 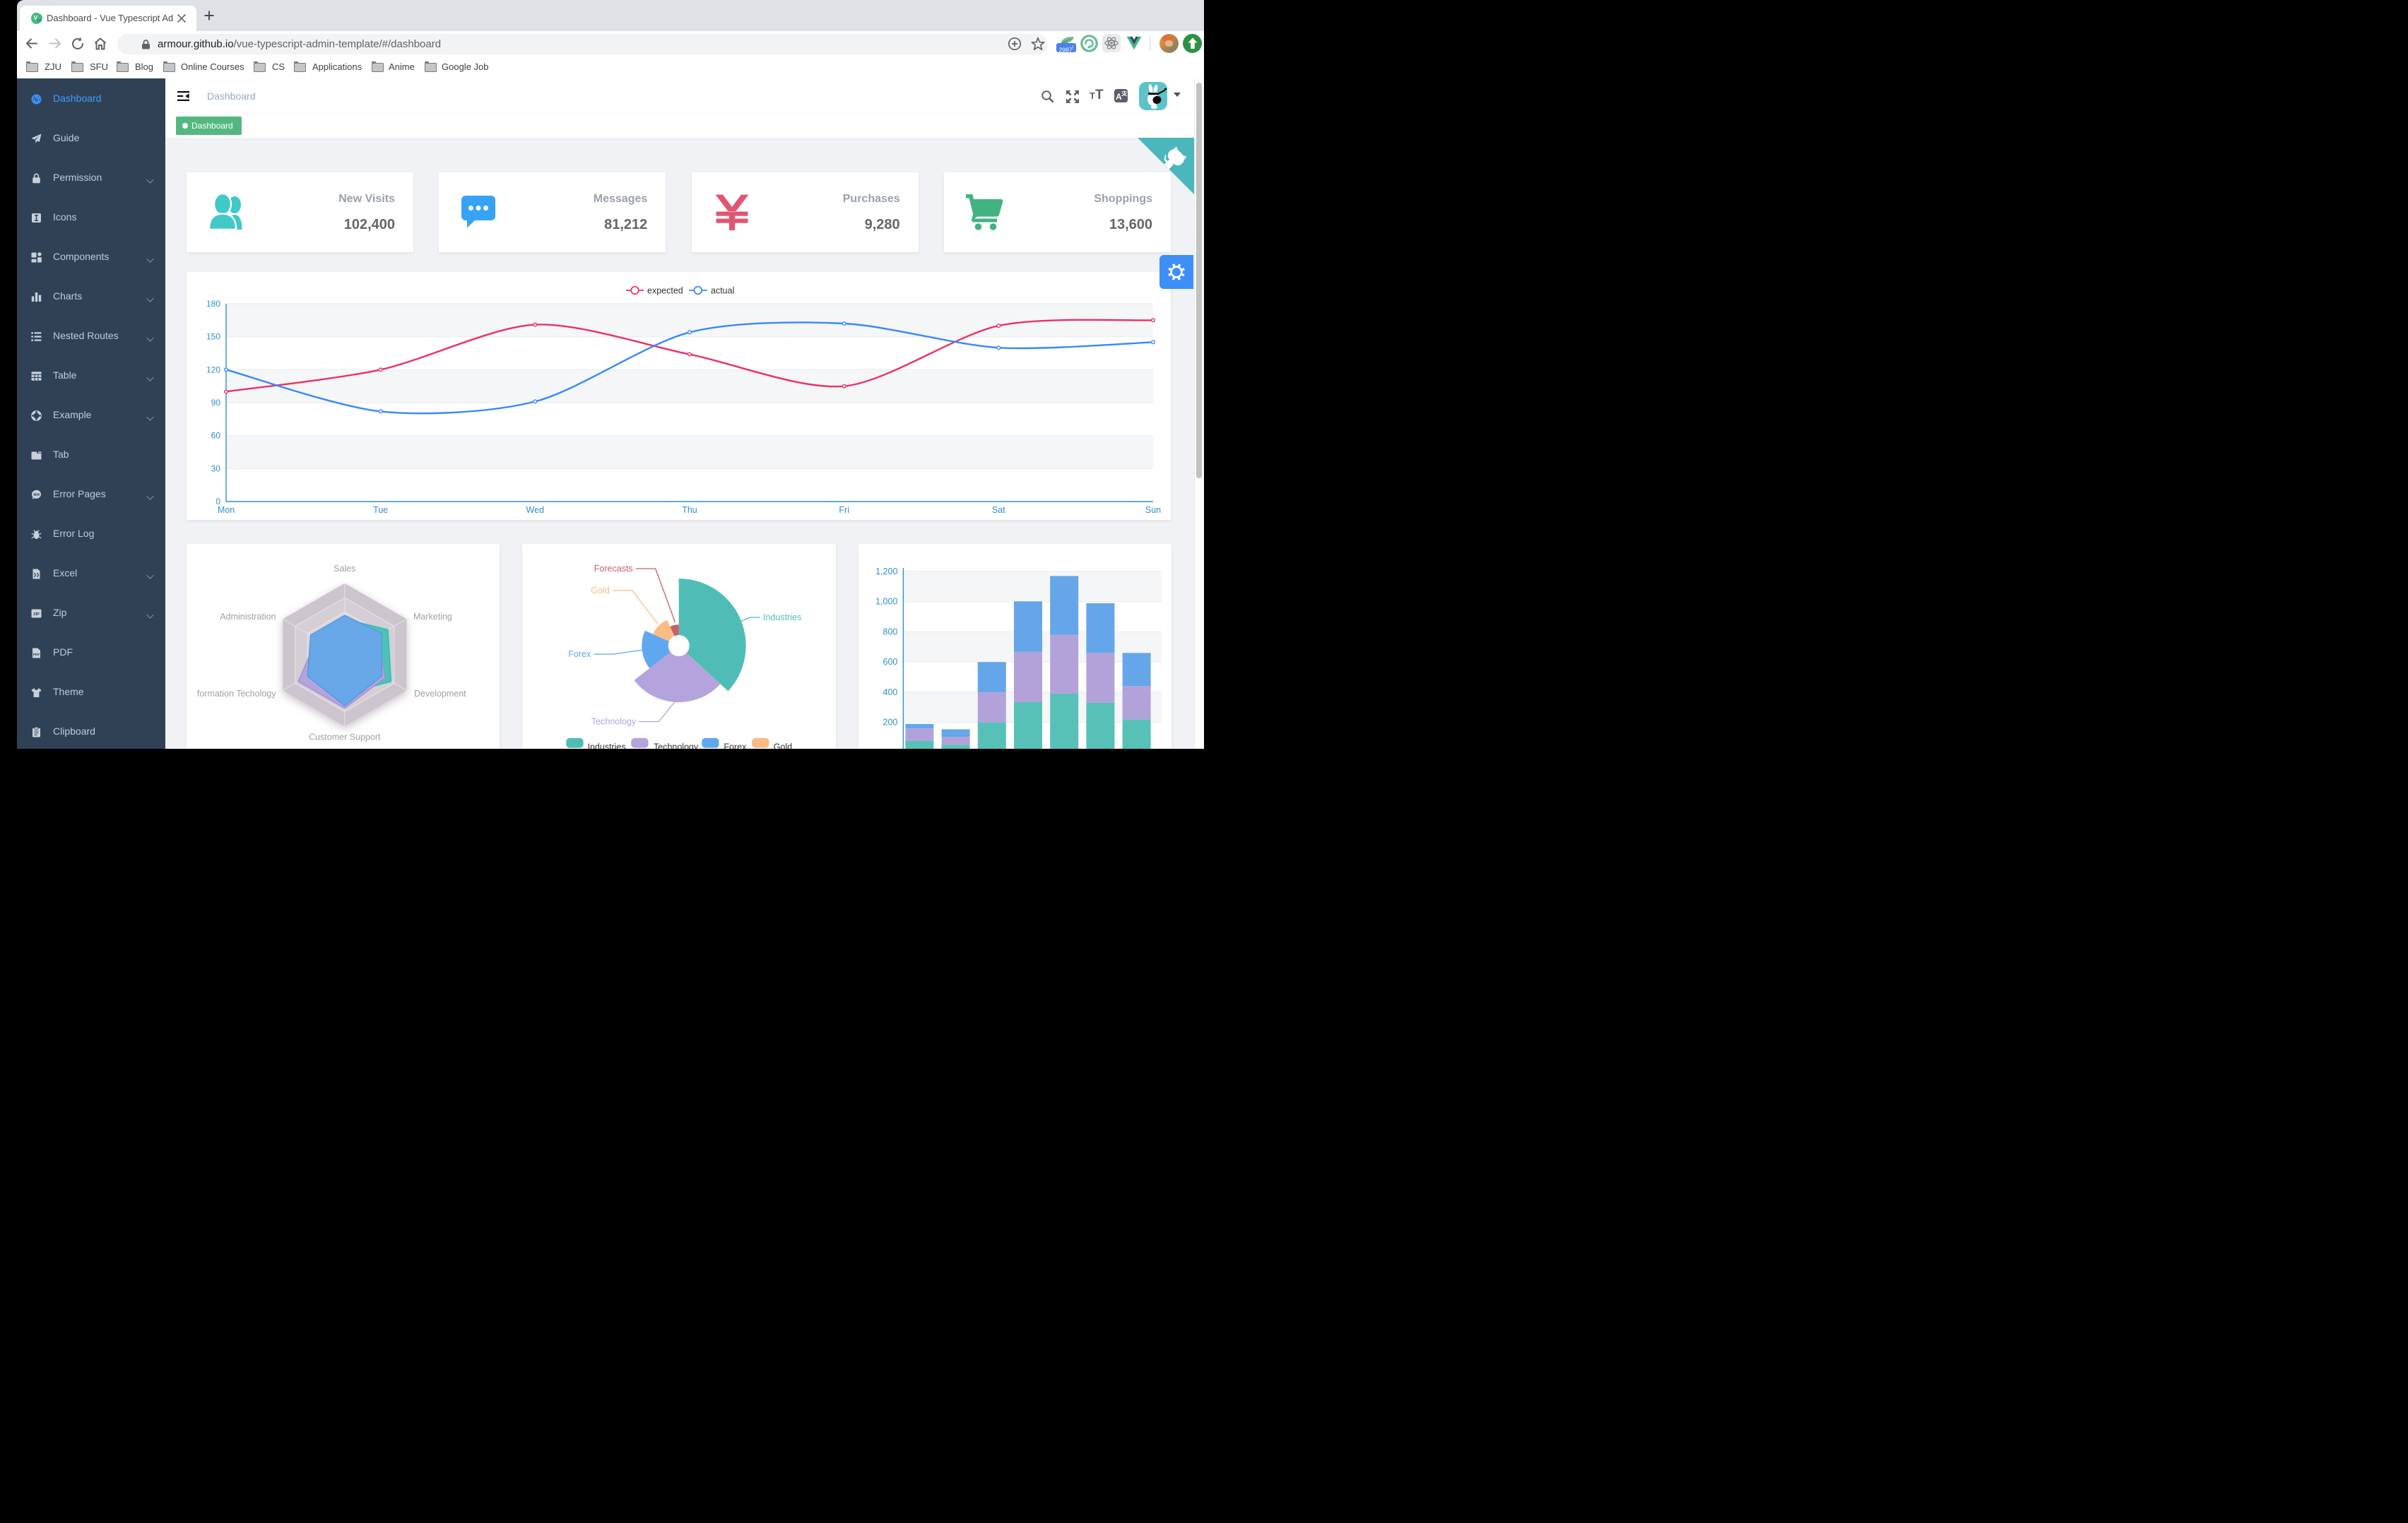 What do you see at coordinates (36, 495) in the screenshot?
I see `svg-text: 404` at bounding box center [36, 495].